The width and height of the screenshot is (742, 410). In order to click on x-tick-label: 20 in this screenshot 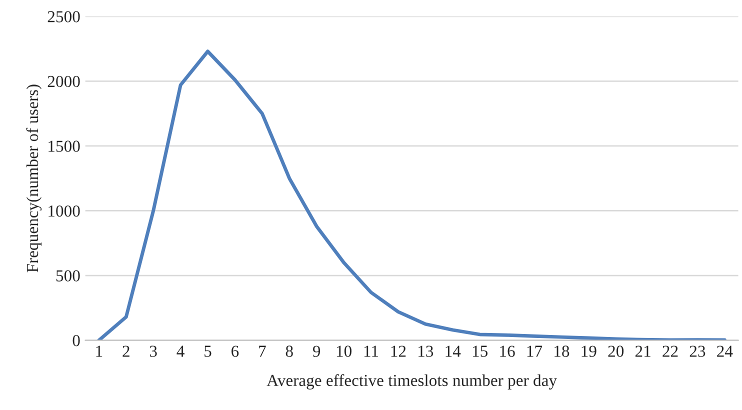, I will do `click(616, 351)`.